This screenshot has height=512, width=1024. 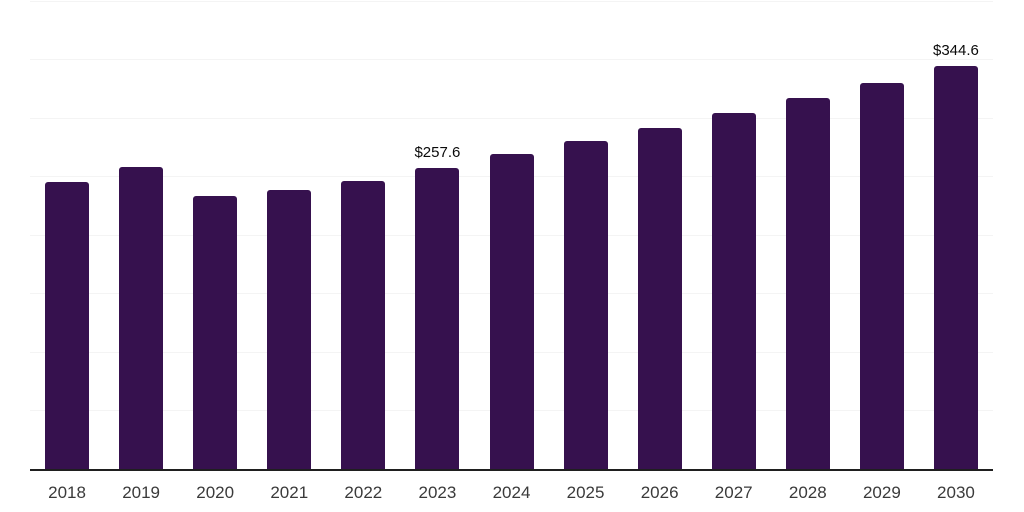 I want to click on x-tick-label-2018: 2018, so click(x=67, y=492).